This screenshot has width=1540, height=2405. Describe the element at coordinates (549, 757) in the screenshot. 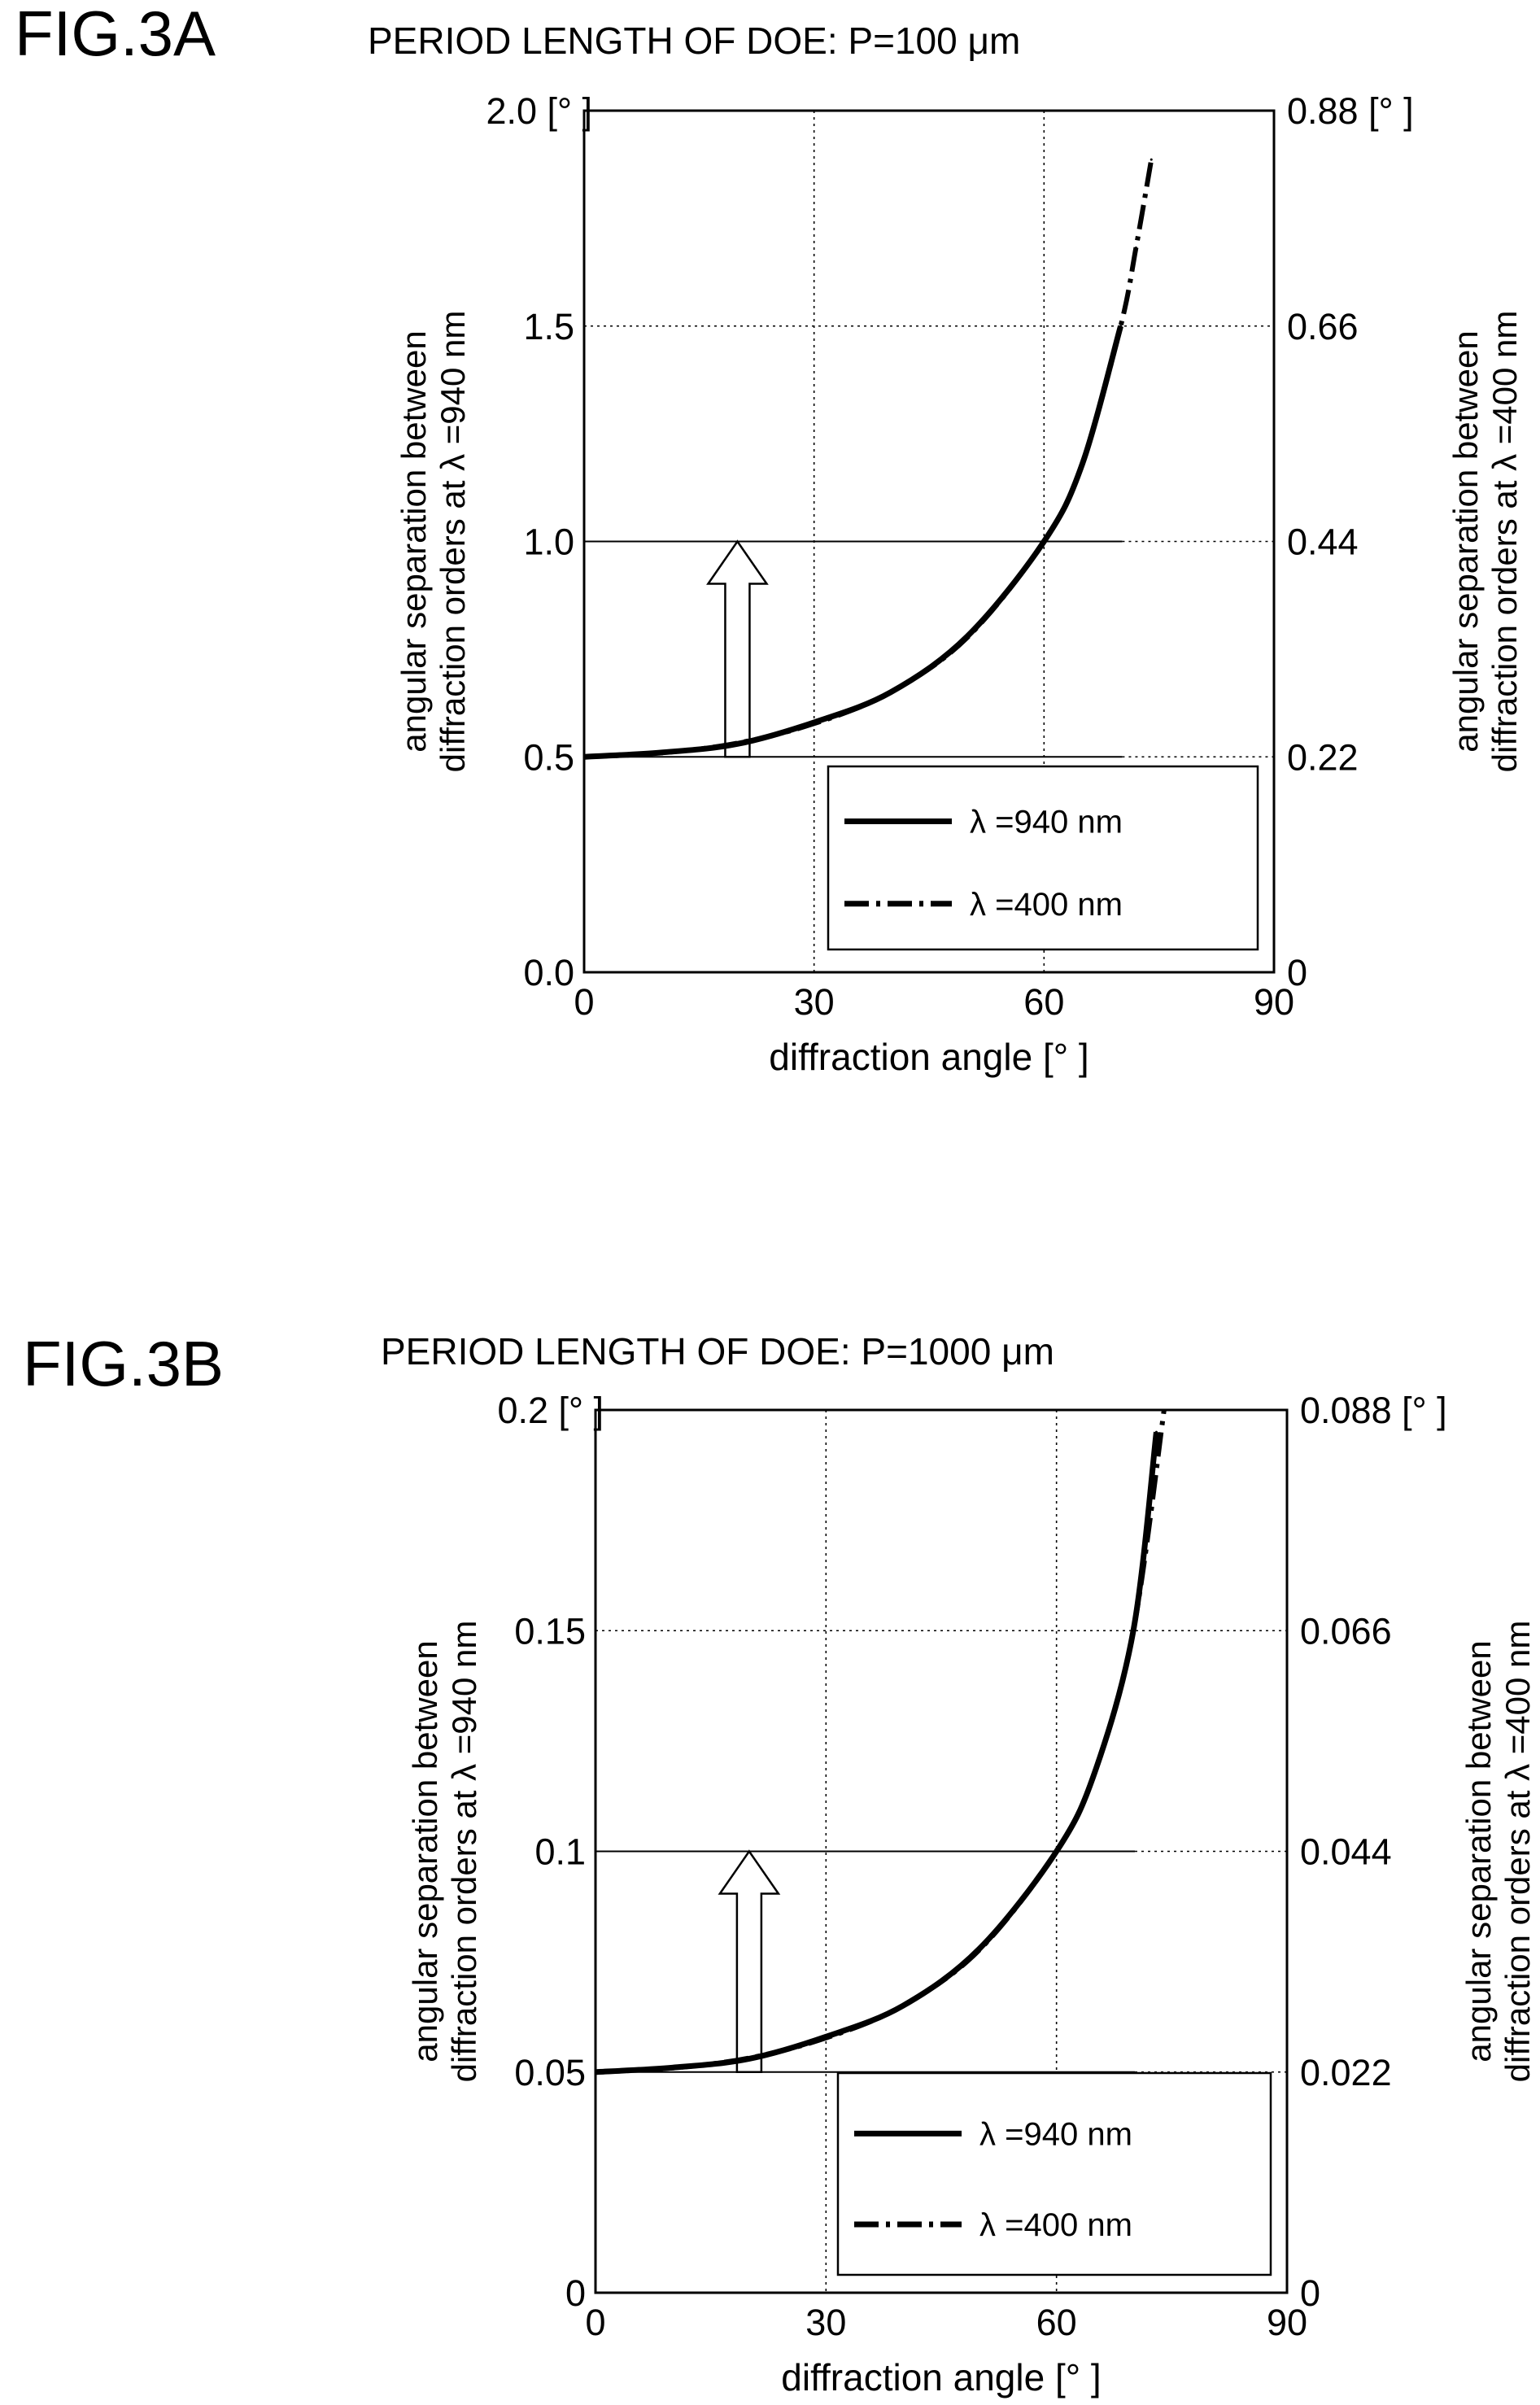

I see `y-left-tick-label: 0.5` at that location.